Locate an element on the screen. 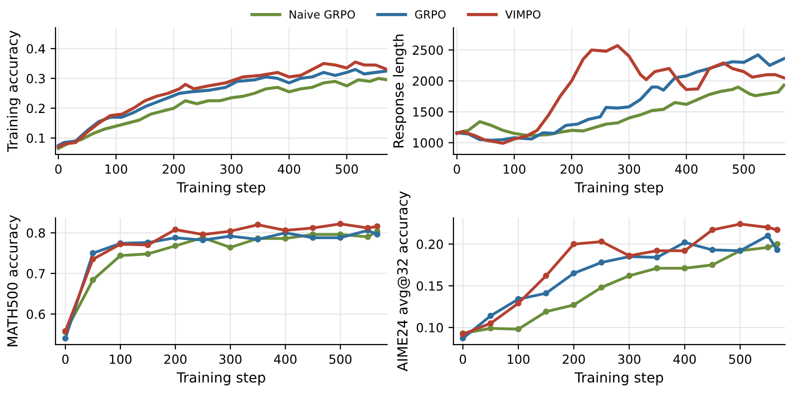  y-tick-label: 0.2 is located at coordinates (35, 109).